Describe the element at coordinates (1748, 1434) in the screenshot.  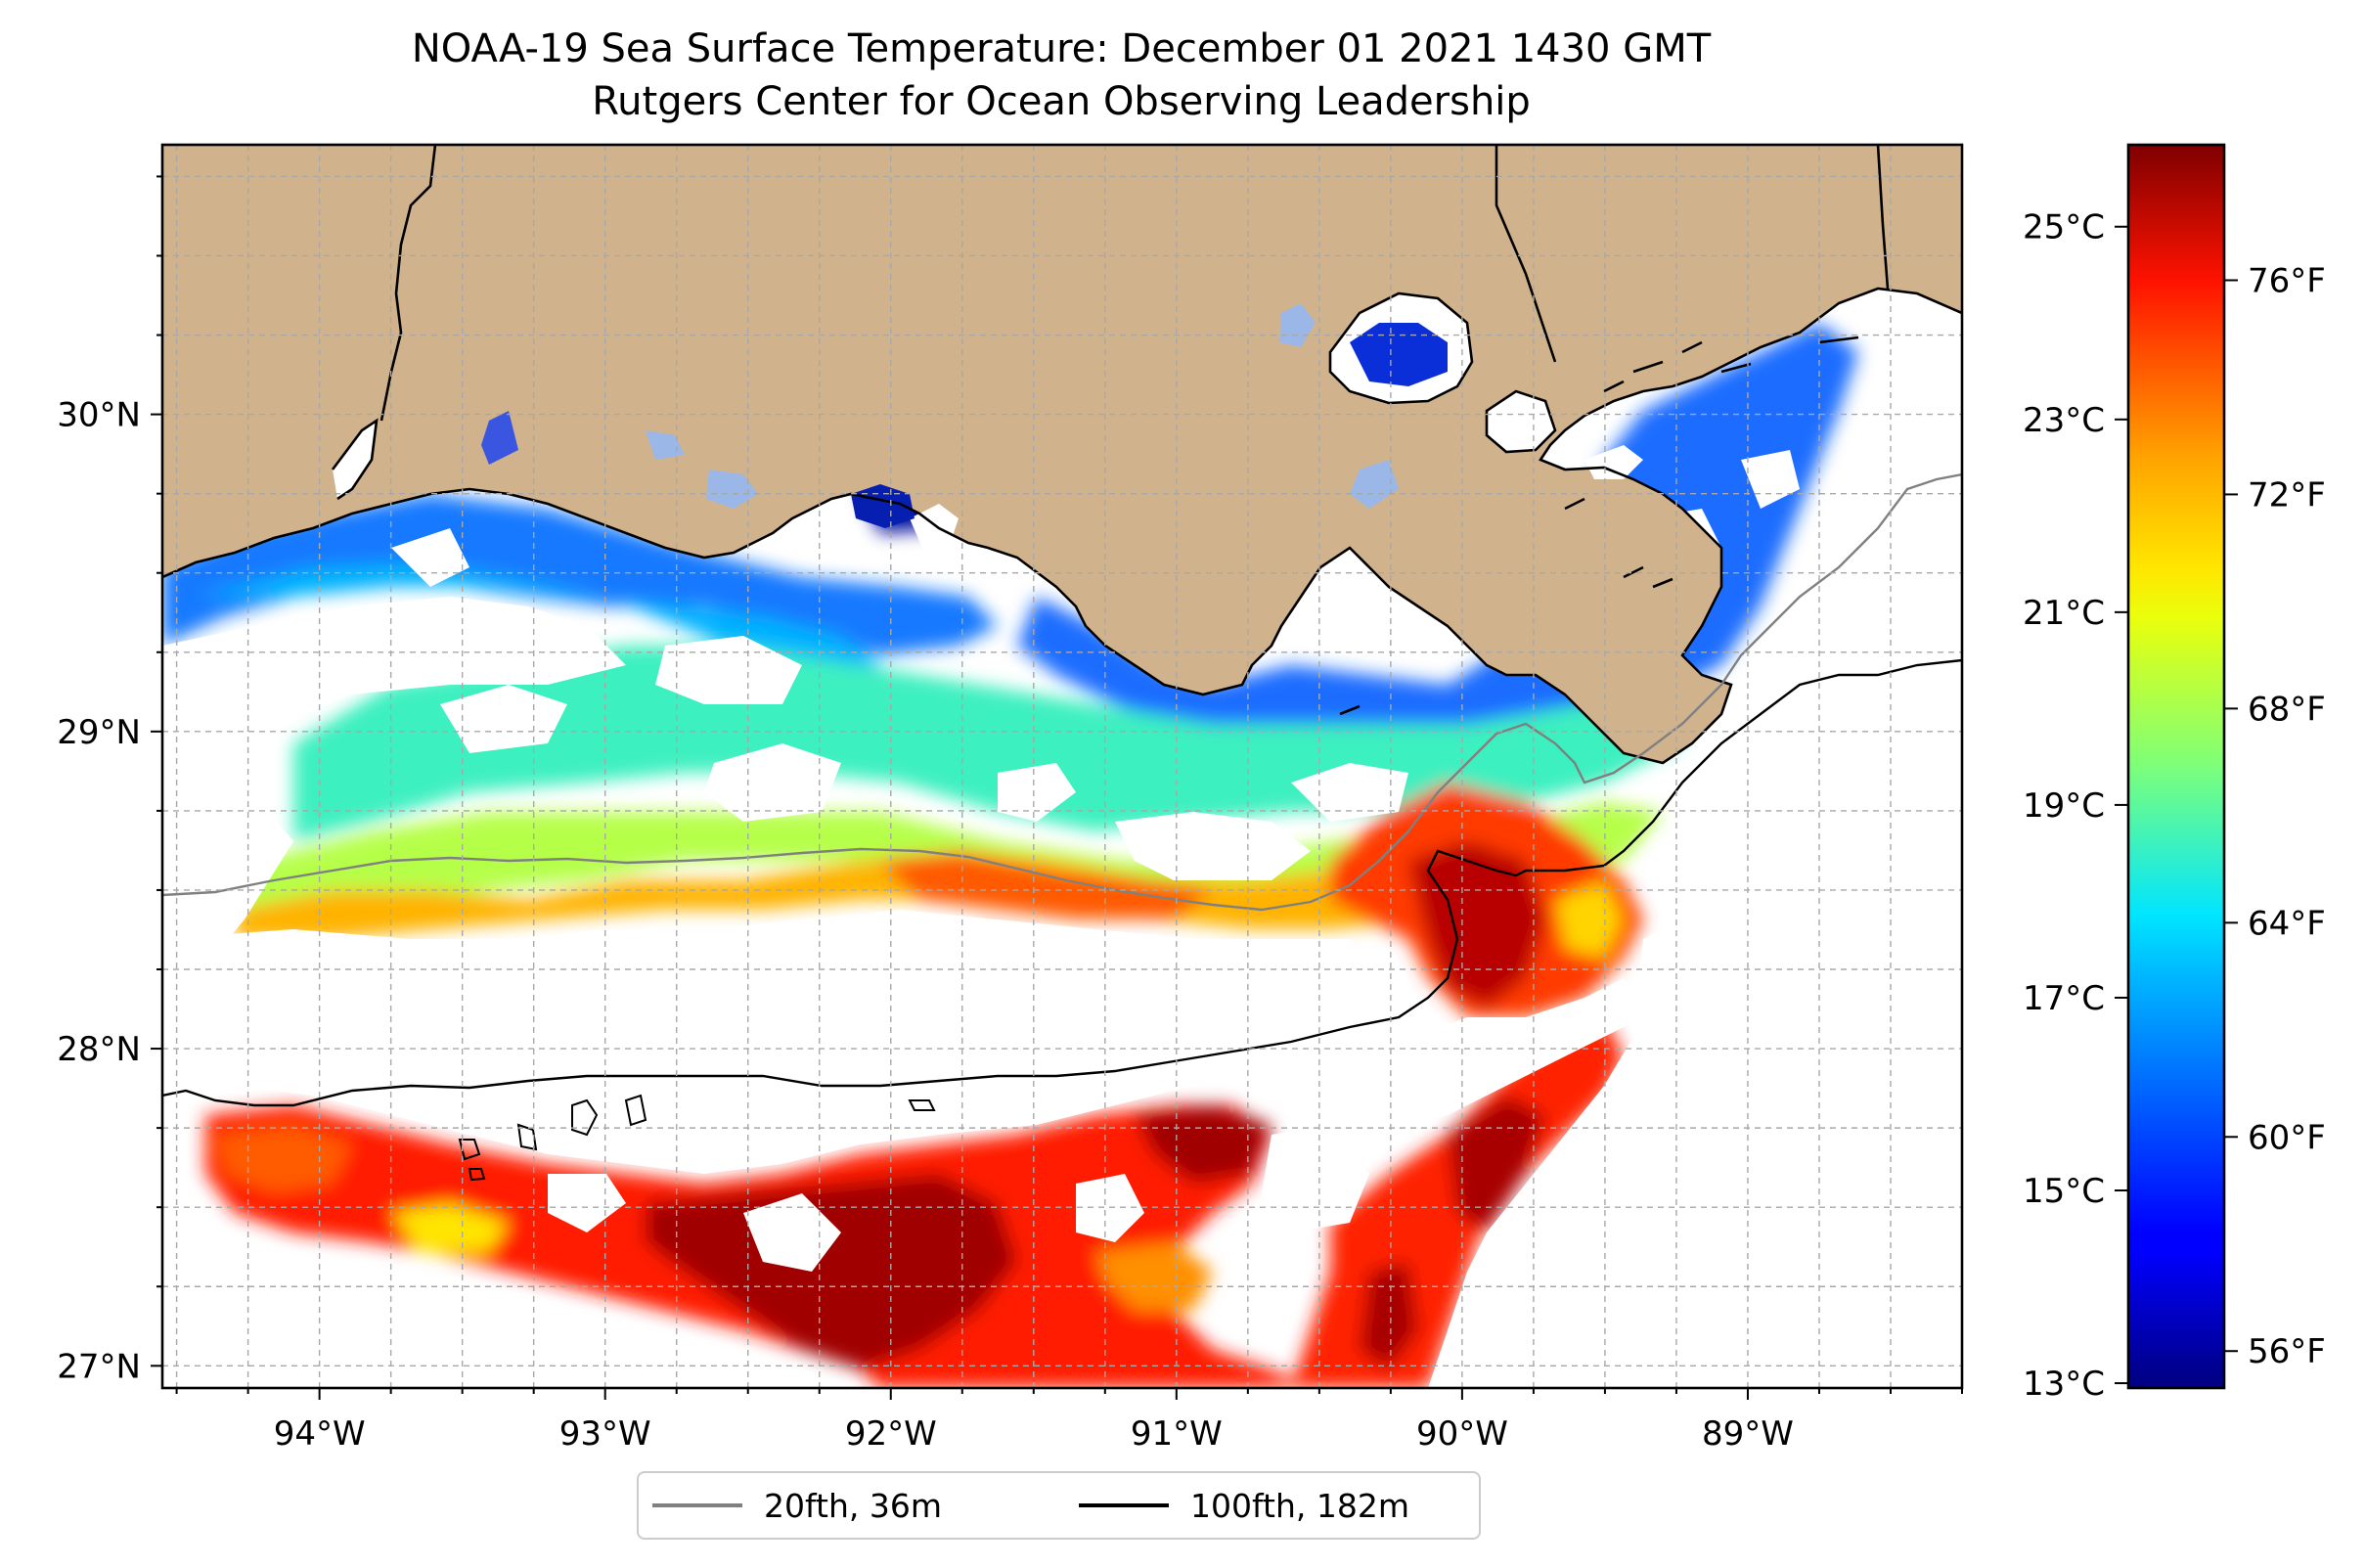
I see `lon-tick-label: 89°W` at that location.